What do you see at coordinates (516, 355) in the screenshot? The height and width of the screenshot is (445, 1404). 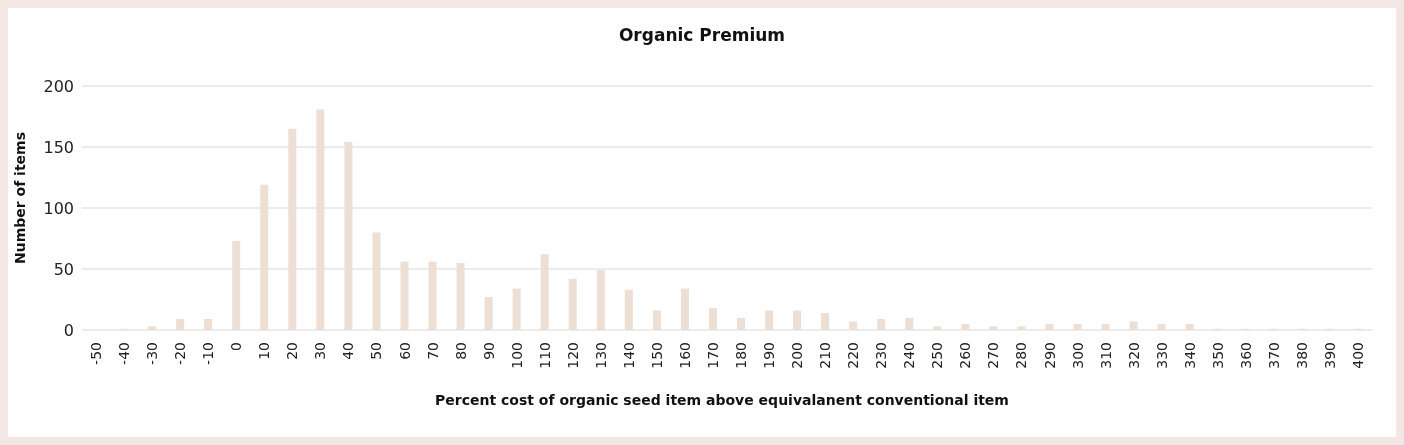 I see `x-tick-label: 100` at bounding box center [516, 355].